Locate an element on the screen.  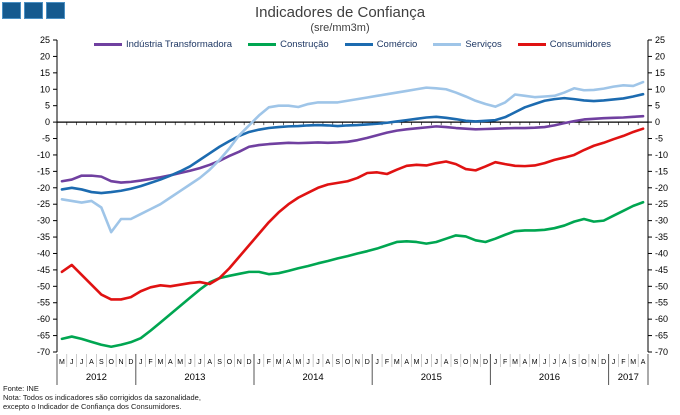
footer-source: Fonte: INE is located at coordinates (21, 388).